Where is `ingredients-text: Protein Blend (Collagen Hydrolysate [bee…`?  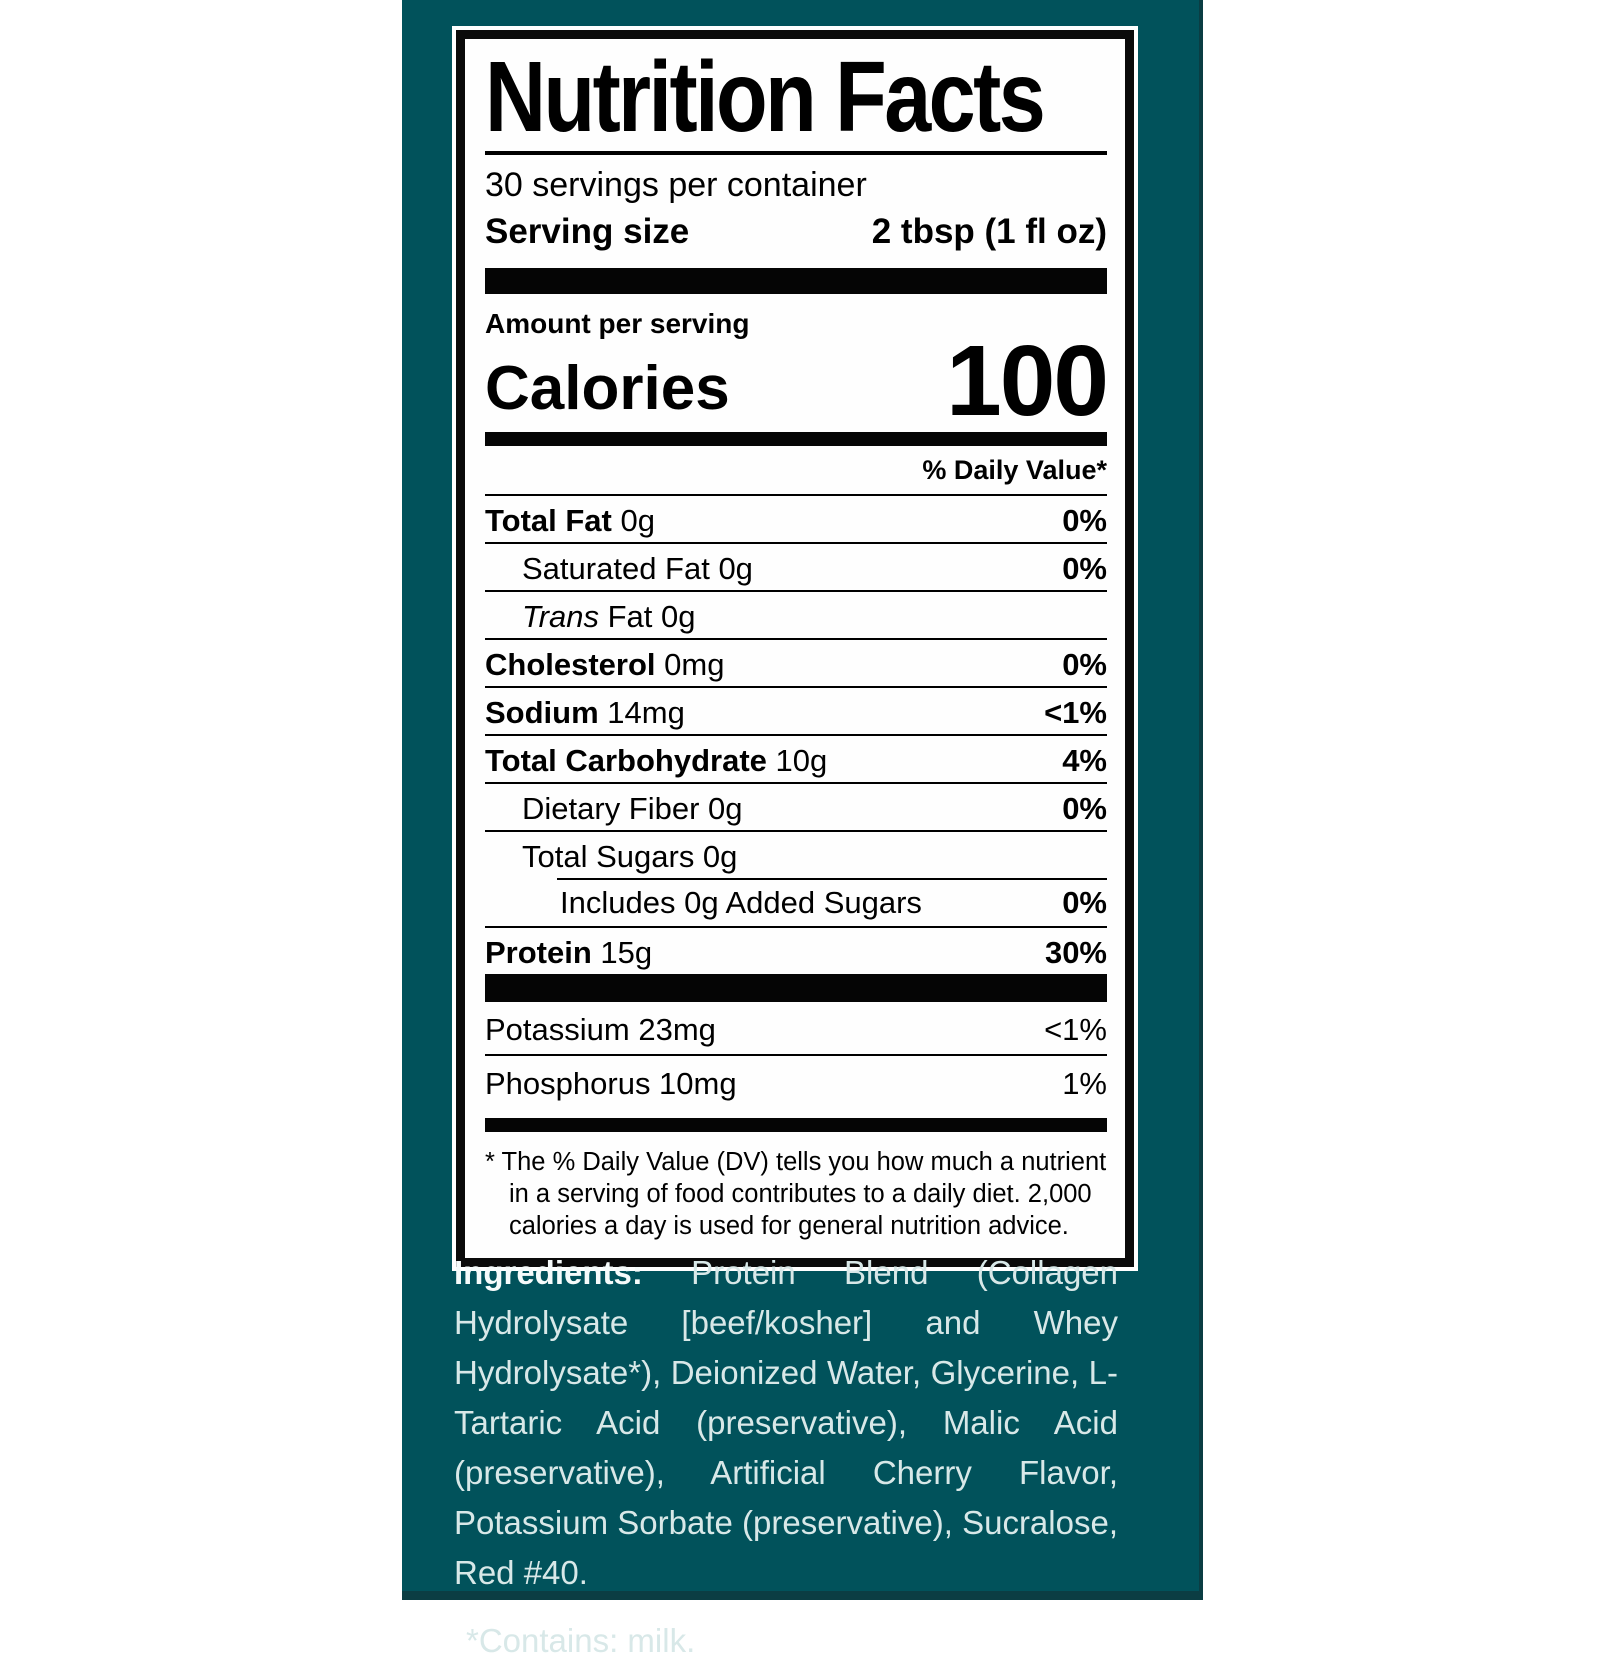
ingredients-text: Protein Blend (Collagen Hydrolysate [bee… is located at coordinates (786, 1422).